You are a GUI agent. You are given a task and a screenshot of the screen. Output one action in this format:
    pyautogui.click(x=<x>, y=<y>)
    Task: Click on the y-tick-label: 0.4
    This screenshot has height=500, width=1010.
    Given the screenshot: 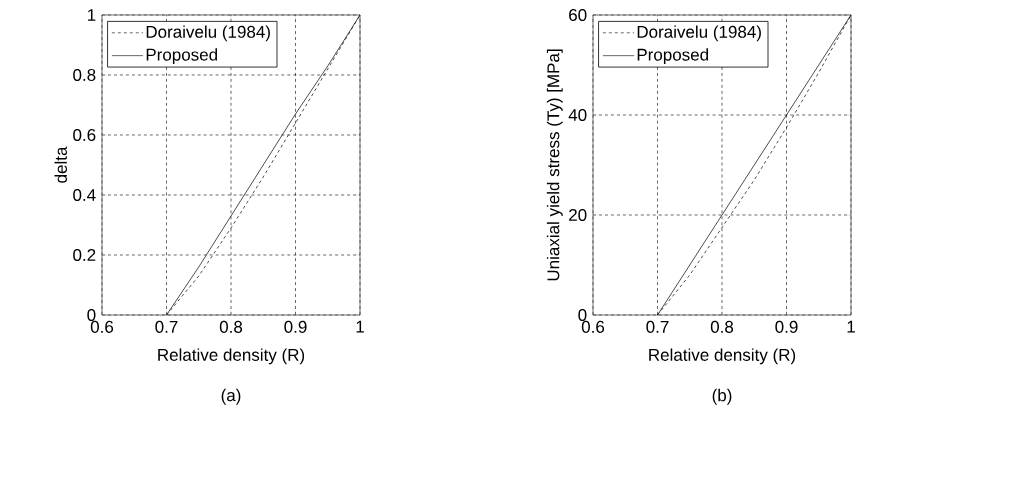 What is the action you would take?
    pyautogui.click(x=84, y=195)
    